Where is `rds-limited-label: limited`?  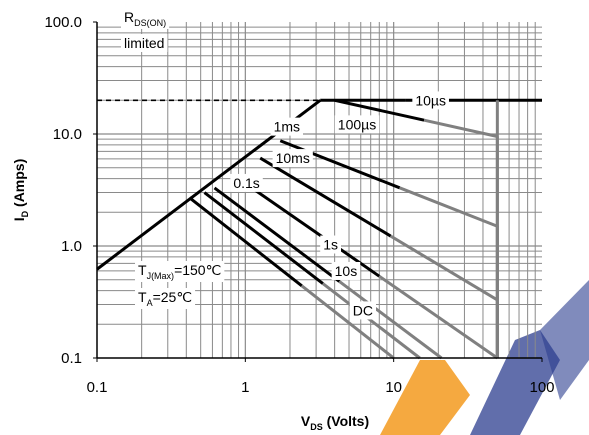
rds-limited-label: limited is located at coordinates (144, 43).